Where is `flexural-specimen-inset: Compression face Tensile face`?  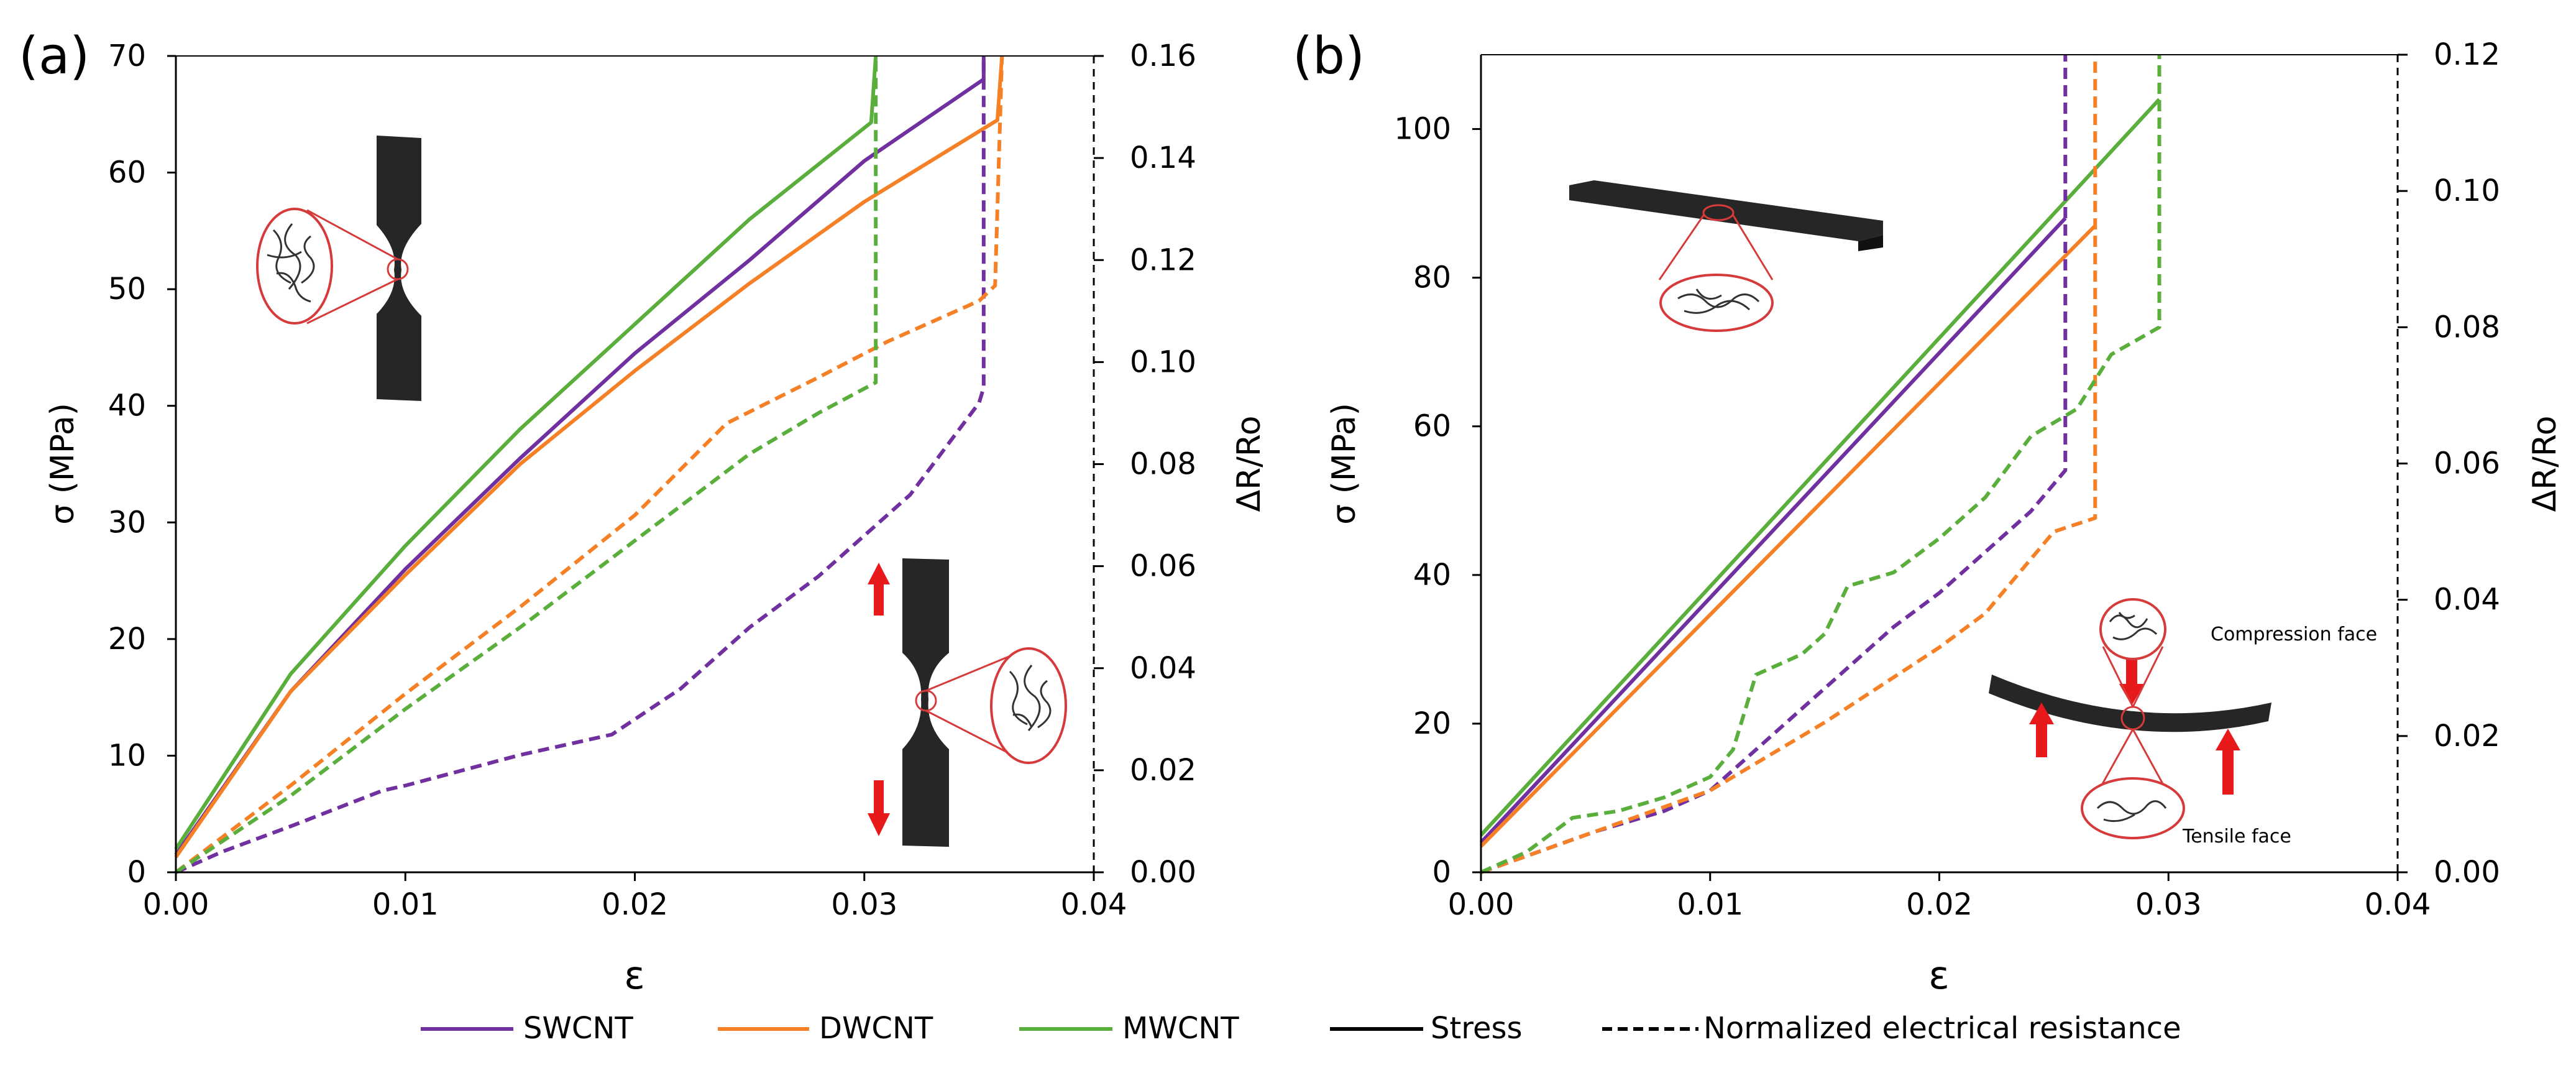 flexural-specimen-inset: Compression face Tensile face is located at coordinates (2183, 722).